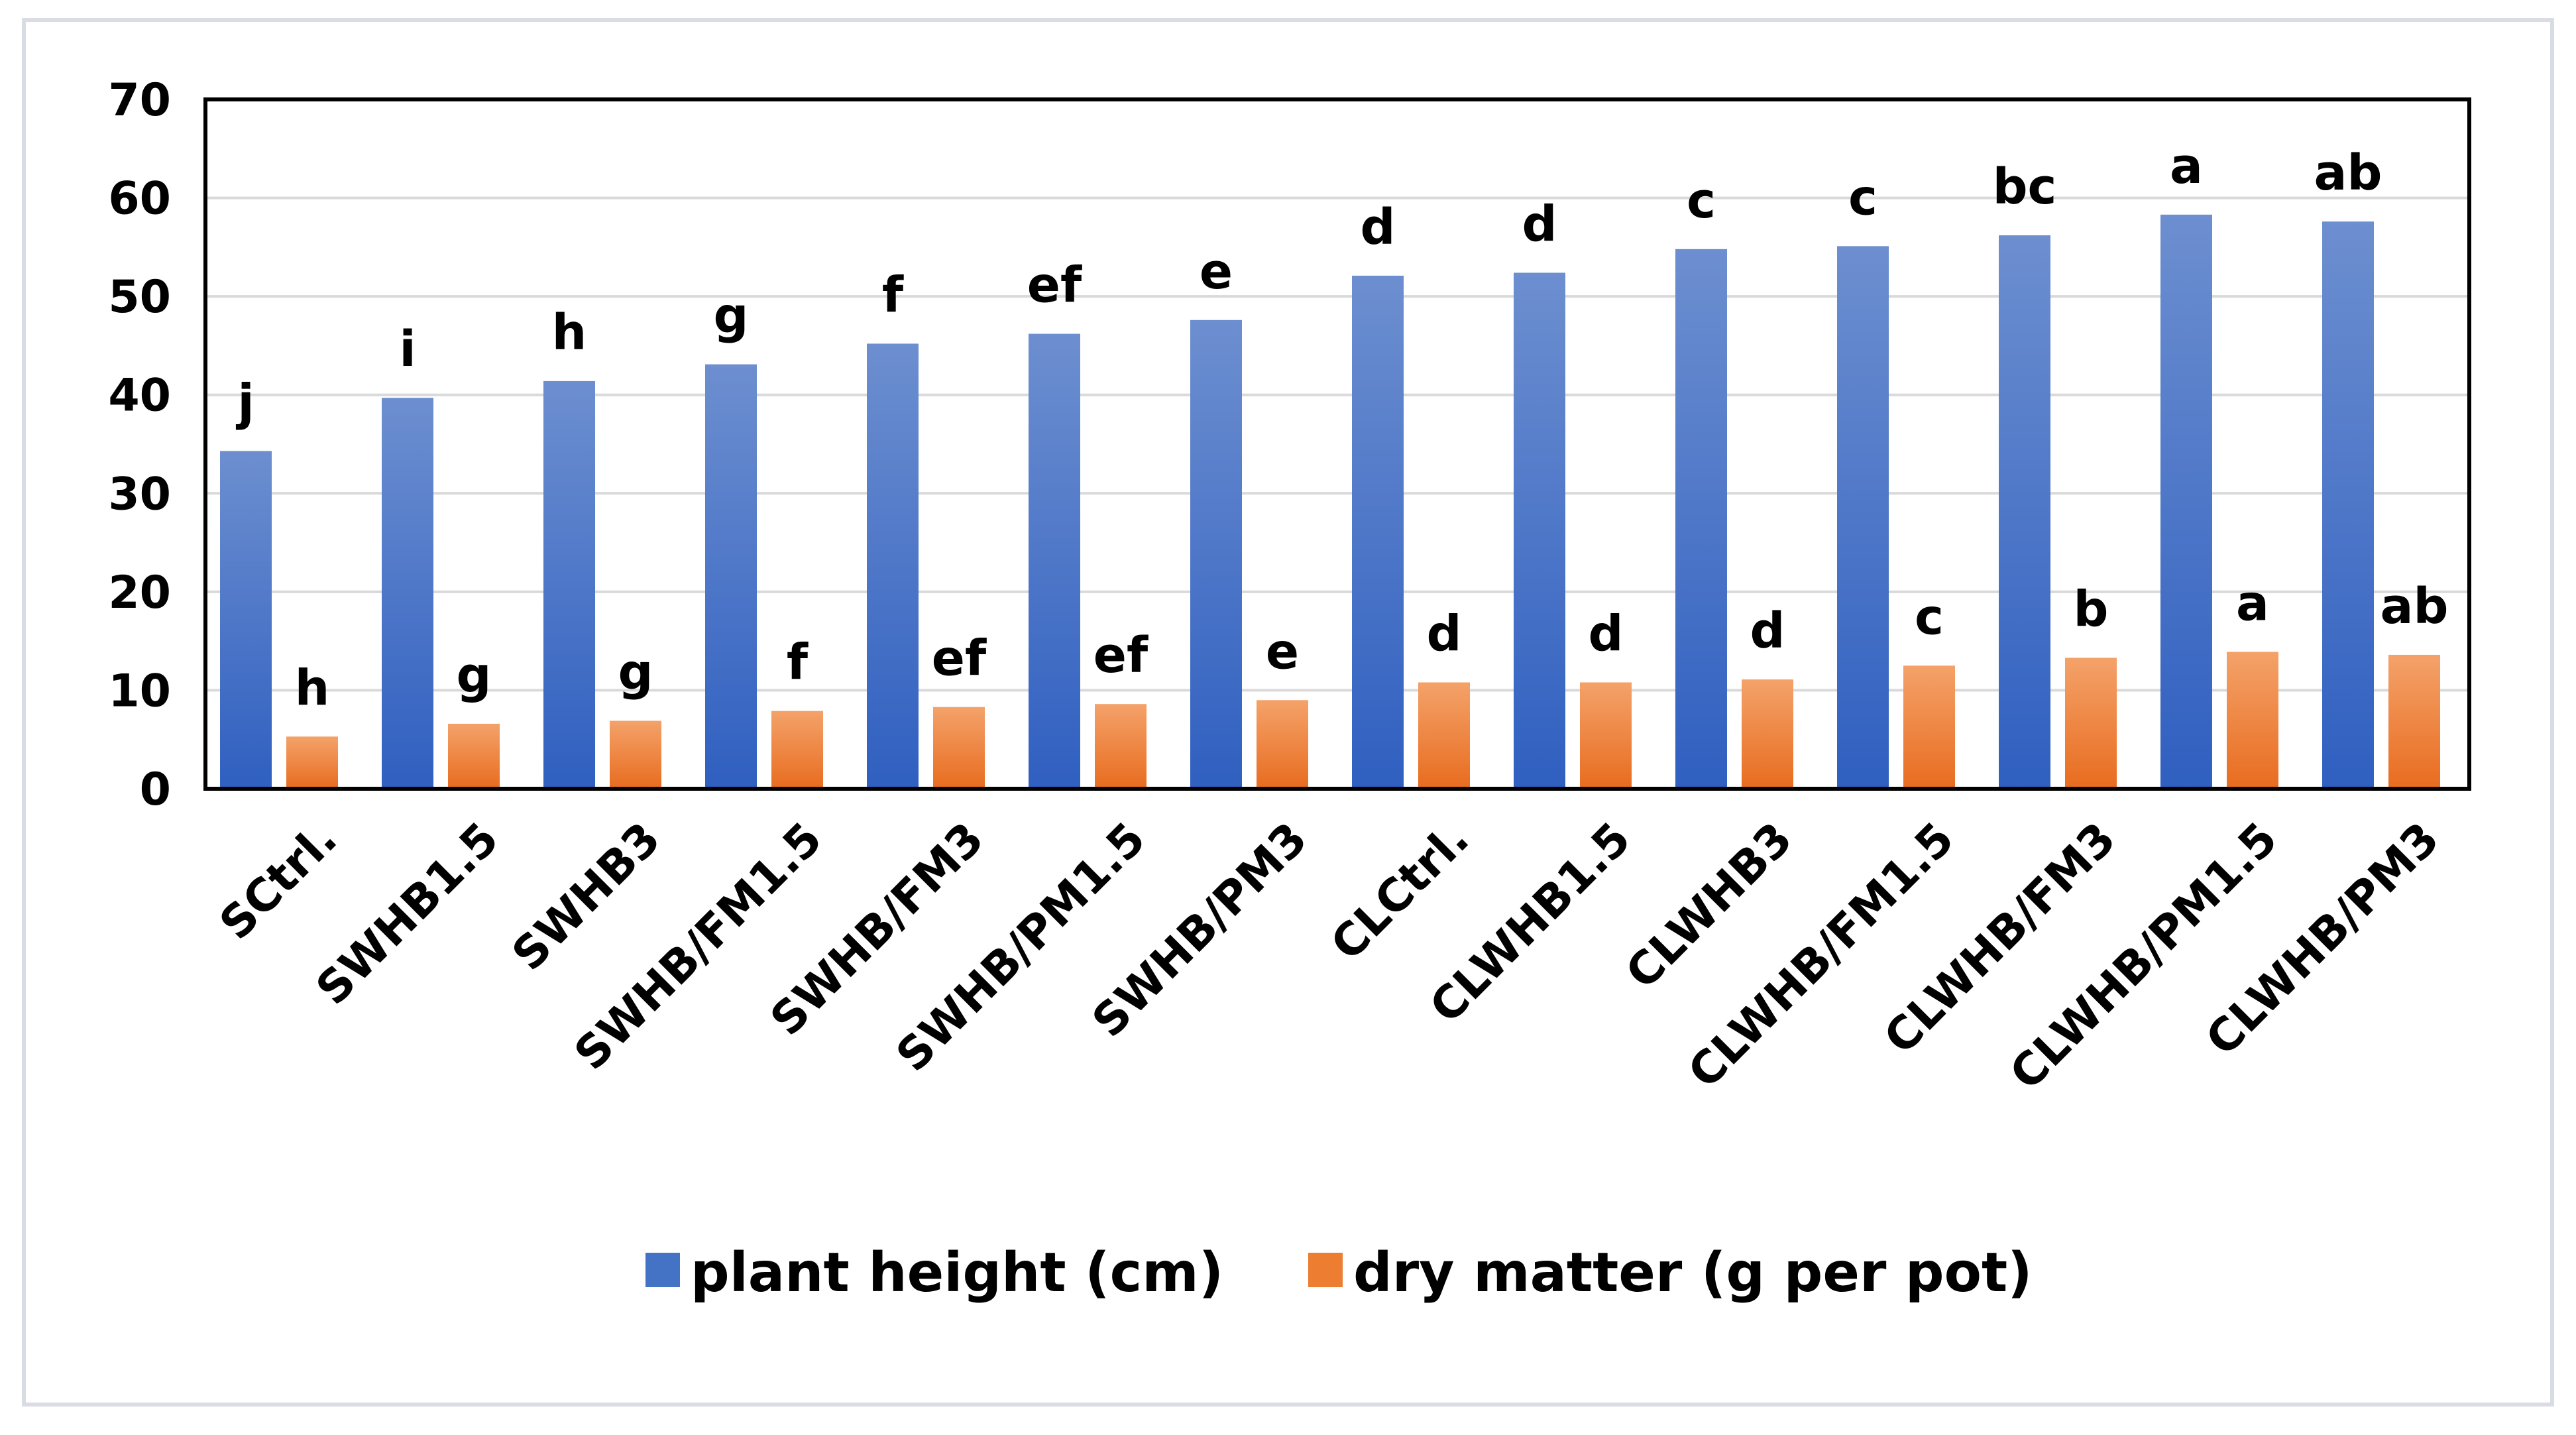 This screenshot has width=2576, height=1435. What do you see at coordinates (586, 897) in the screenshot?
I see `x-category-label: SWHB3` at bounding box center [586, 897].